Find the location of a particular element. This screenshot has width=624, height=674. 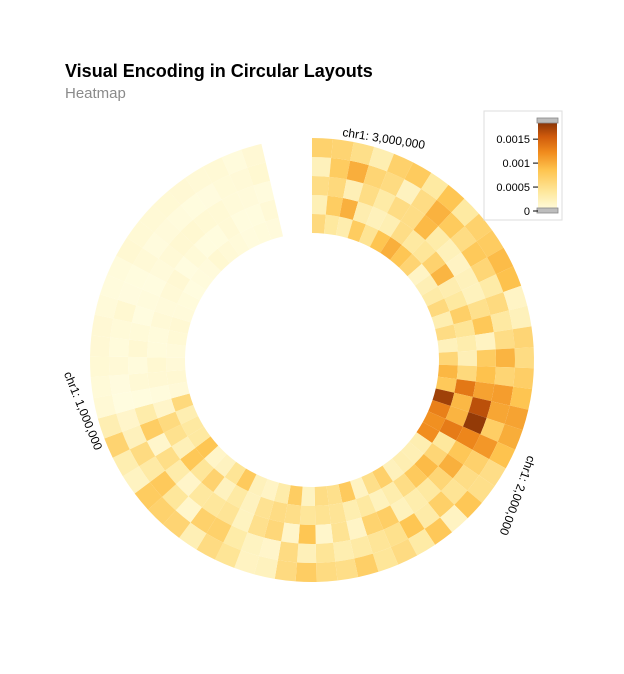

legend-color-bar is located at coordinates (547, 165).